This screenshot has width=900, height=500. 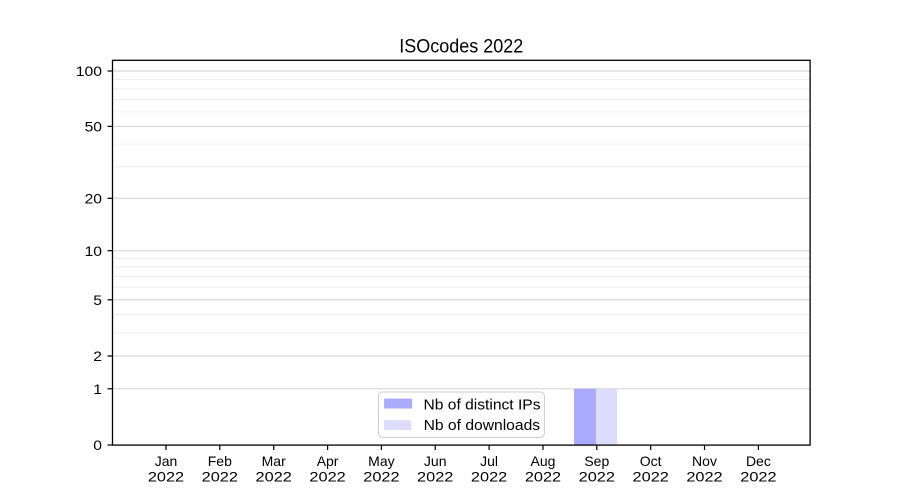 I want to click on svg-text: 10, so click(x=94, y=251).